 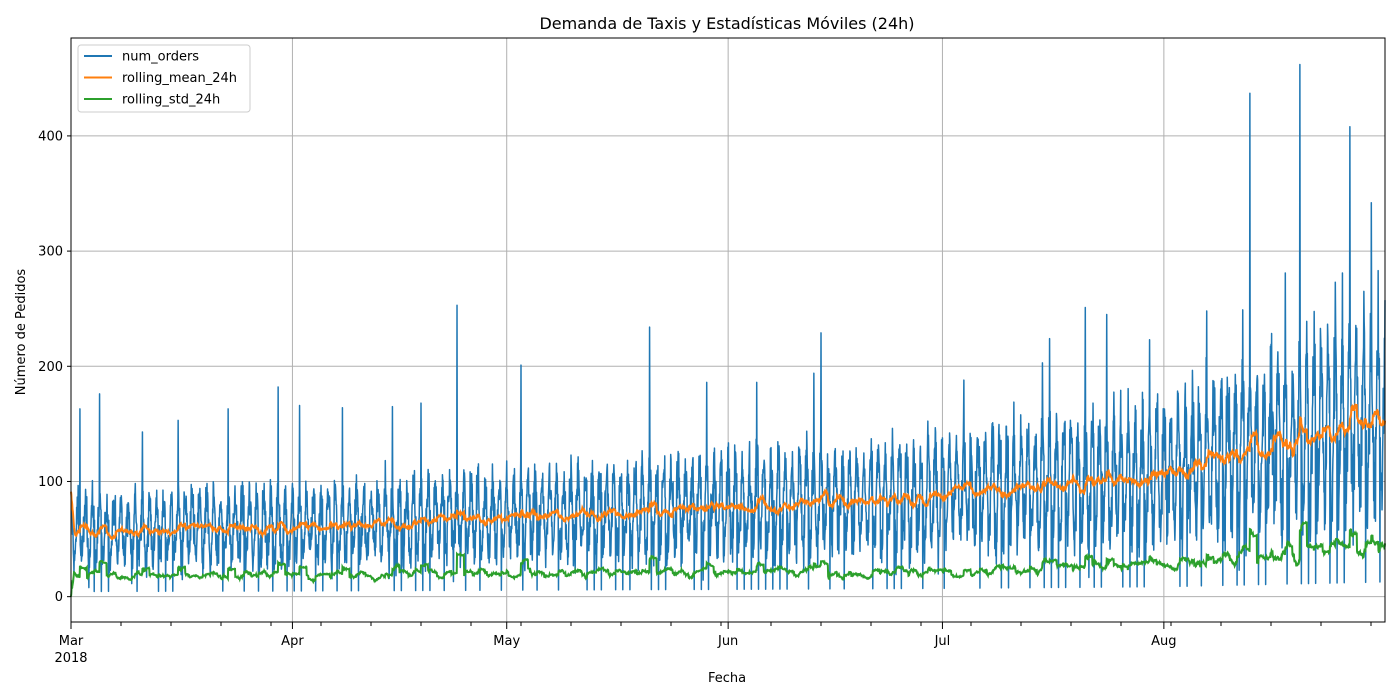 I want to click on x-tick-label: Jun, so click(x=727, y=641).